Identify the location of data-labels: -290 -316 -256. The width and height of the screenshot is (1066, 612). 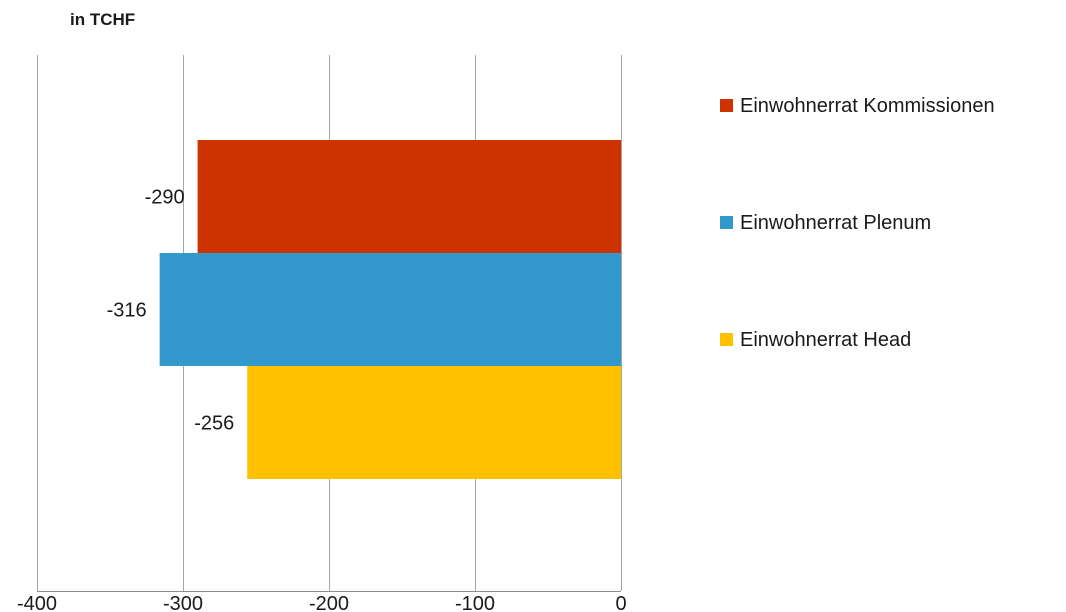
(171, 311).